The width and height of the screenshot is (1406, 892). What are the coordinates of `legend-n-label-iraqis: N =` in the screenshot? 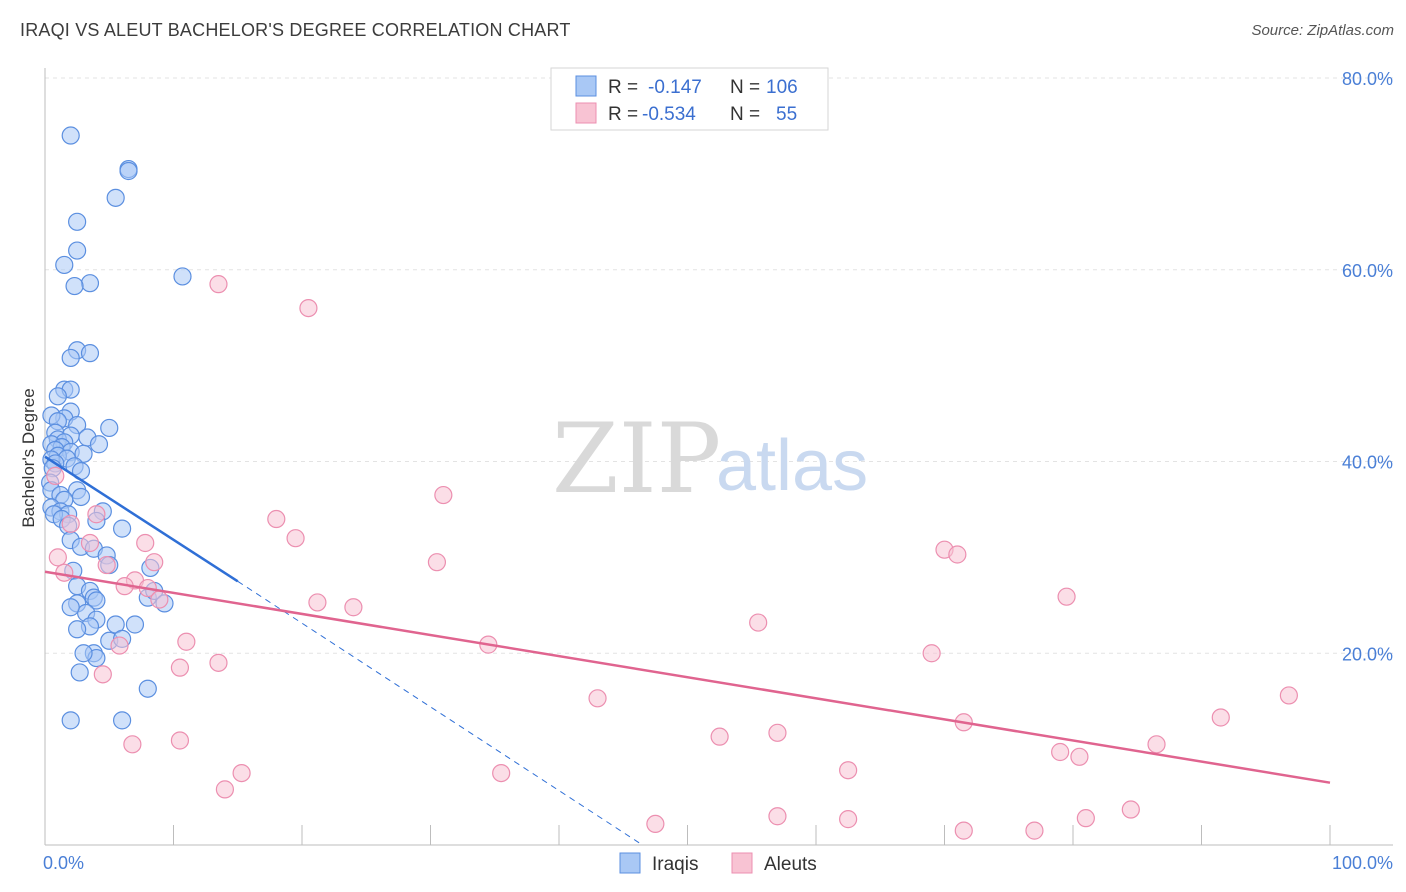 It's located at (745, 87).